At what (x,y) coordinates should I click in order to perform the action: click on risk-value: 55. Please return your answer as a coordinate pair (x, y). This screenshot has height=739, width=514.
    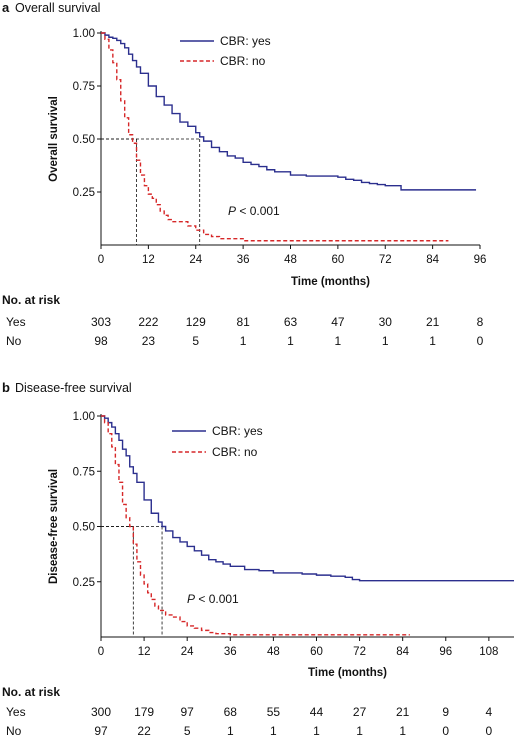
    Looking at the image, I should click on (274, 712).